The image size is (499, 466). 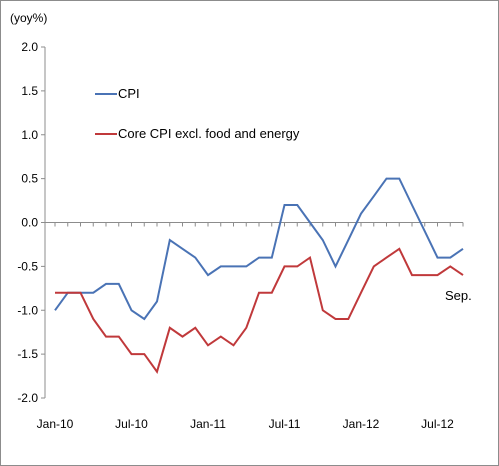 I want to click on y-tick-label: 1.0, so click(x=29, y=135).